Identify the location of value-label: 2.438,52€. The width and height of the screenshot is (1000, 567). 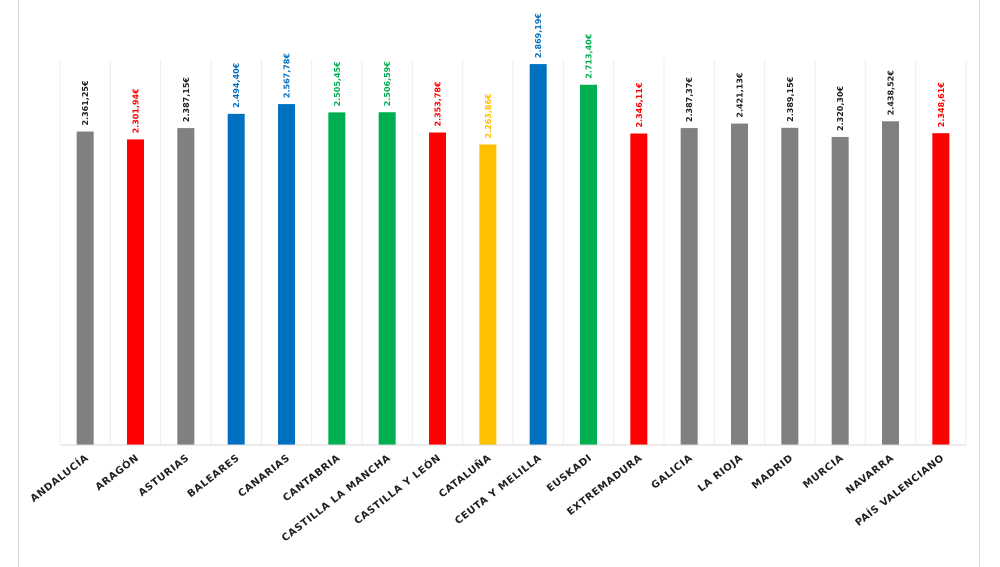
(891, 92).